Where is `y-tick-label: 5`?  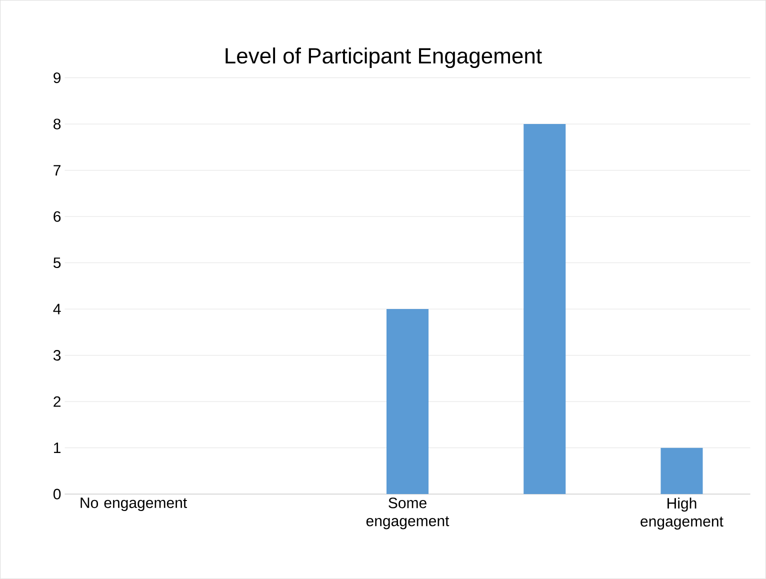 y-tick-label: 5 is located at coordinates (57, 263).